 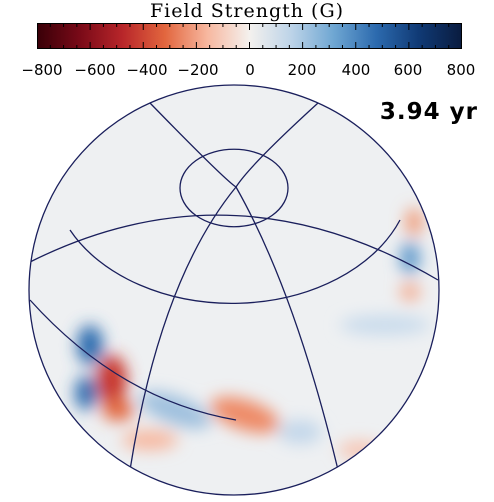 I want to click on colorbar-tick-label: −400, so click(x=147, y=70).